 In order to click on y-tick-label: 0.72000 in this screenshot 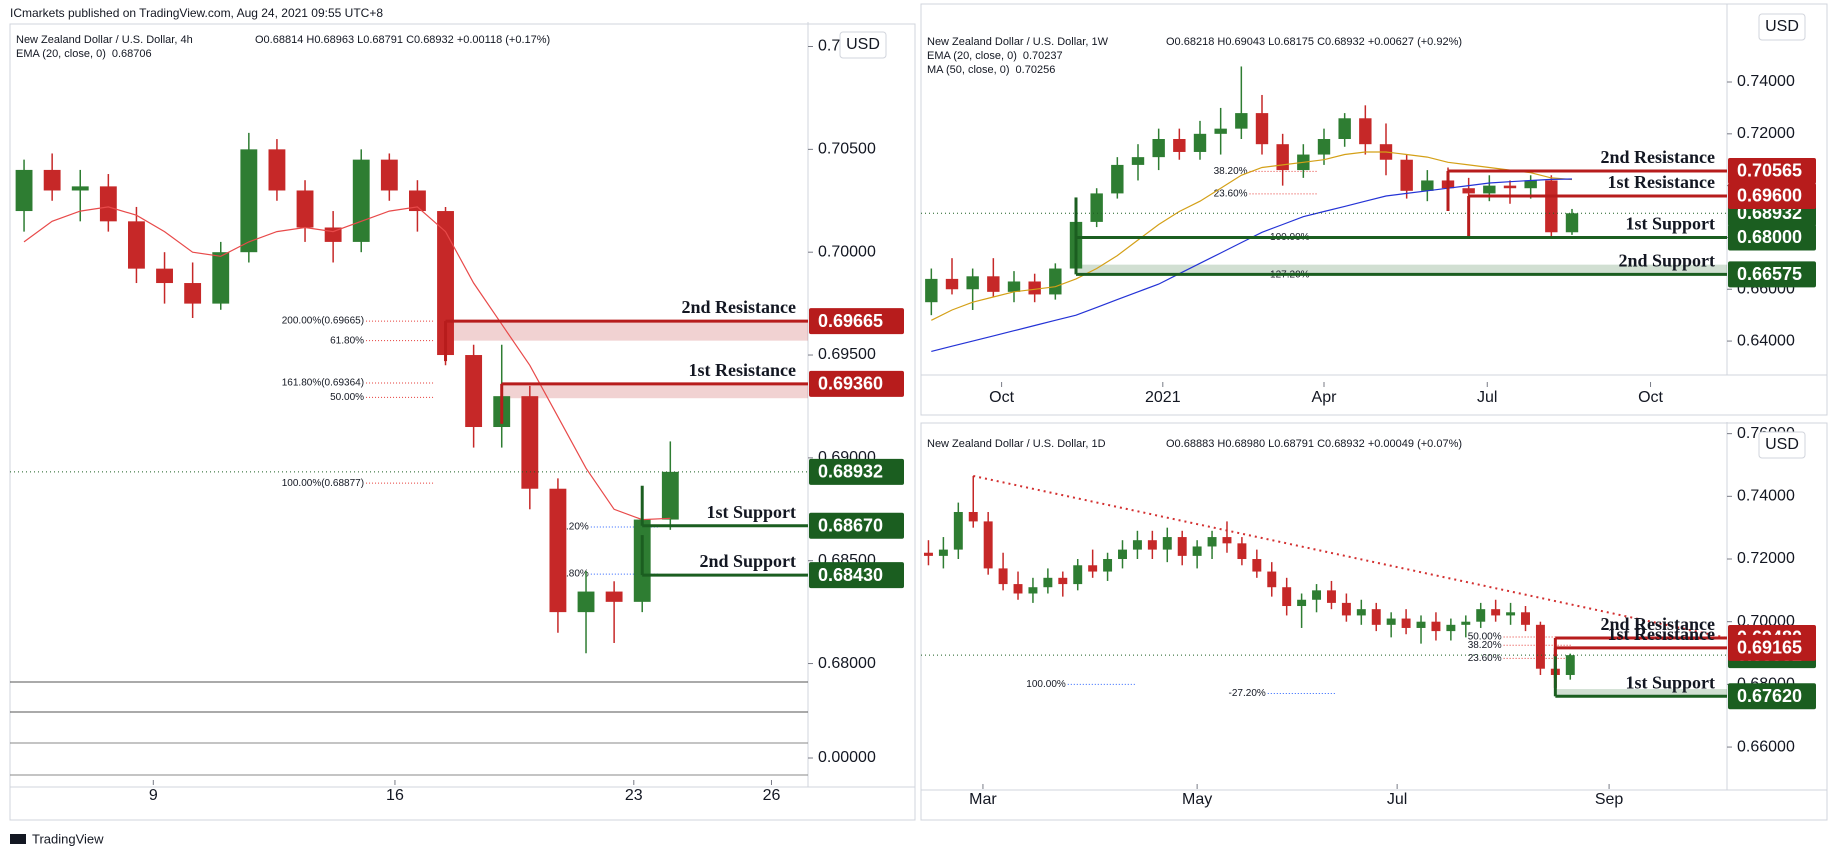, I will do `click(1766, 558)`.